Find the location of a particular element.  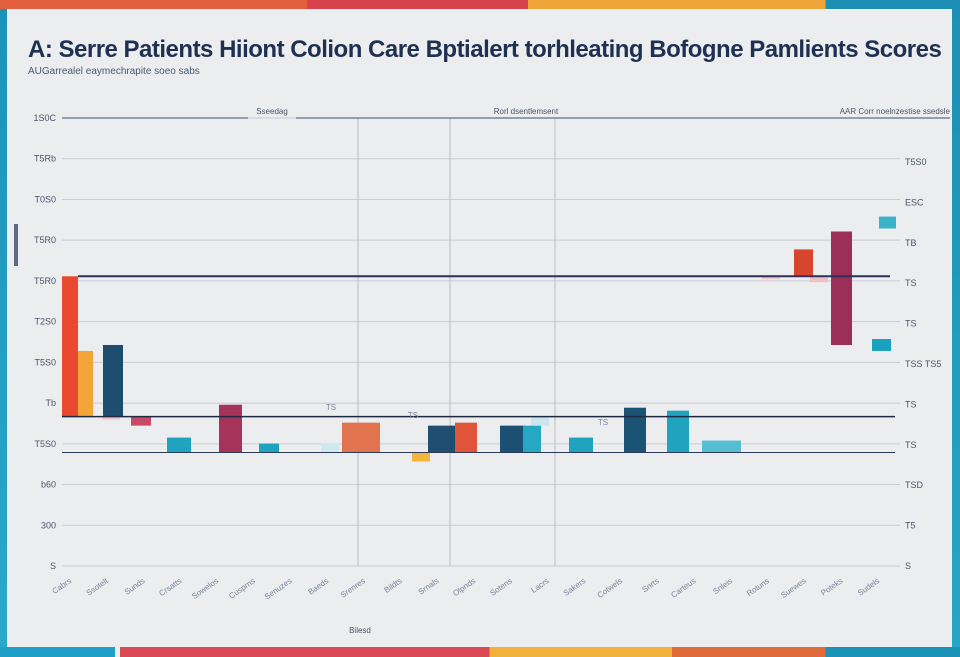

x-category-label: Sakers is located at coordinates (575, 587).